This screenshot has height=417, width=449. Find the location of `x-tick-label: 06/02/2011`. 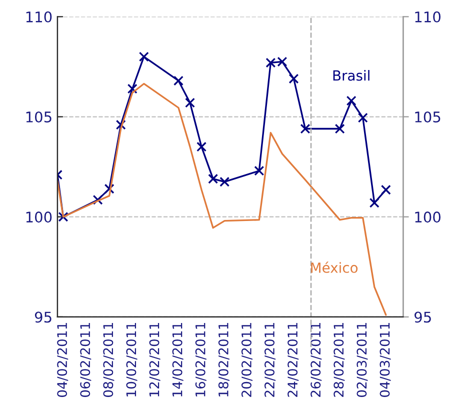

x-tick-label: 06/02/2011 is located at coordinates (86, 360).